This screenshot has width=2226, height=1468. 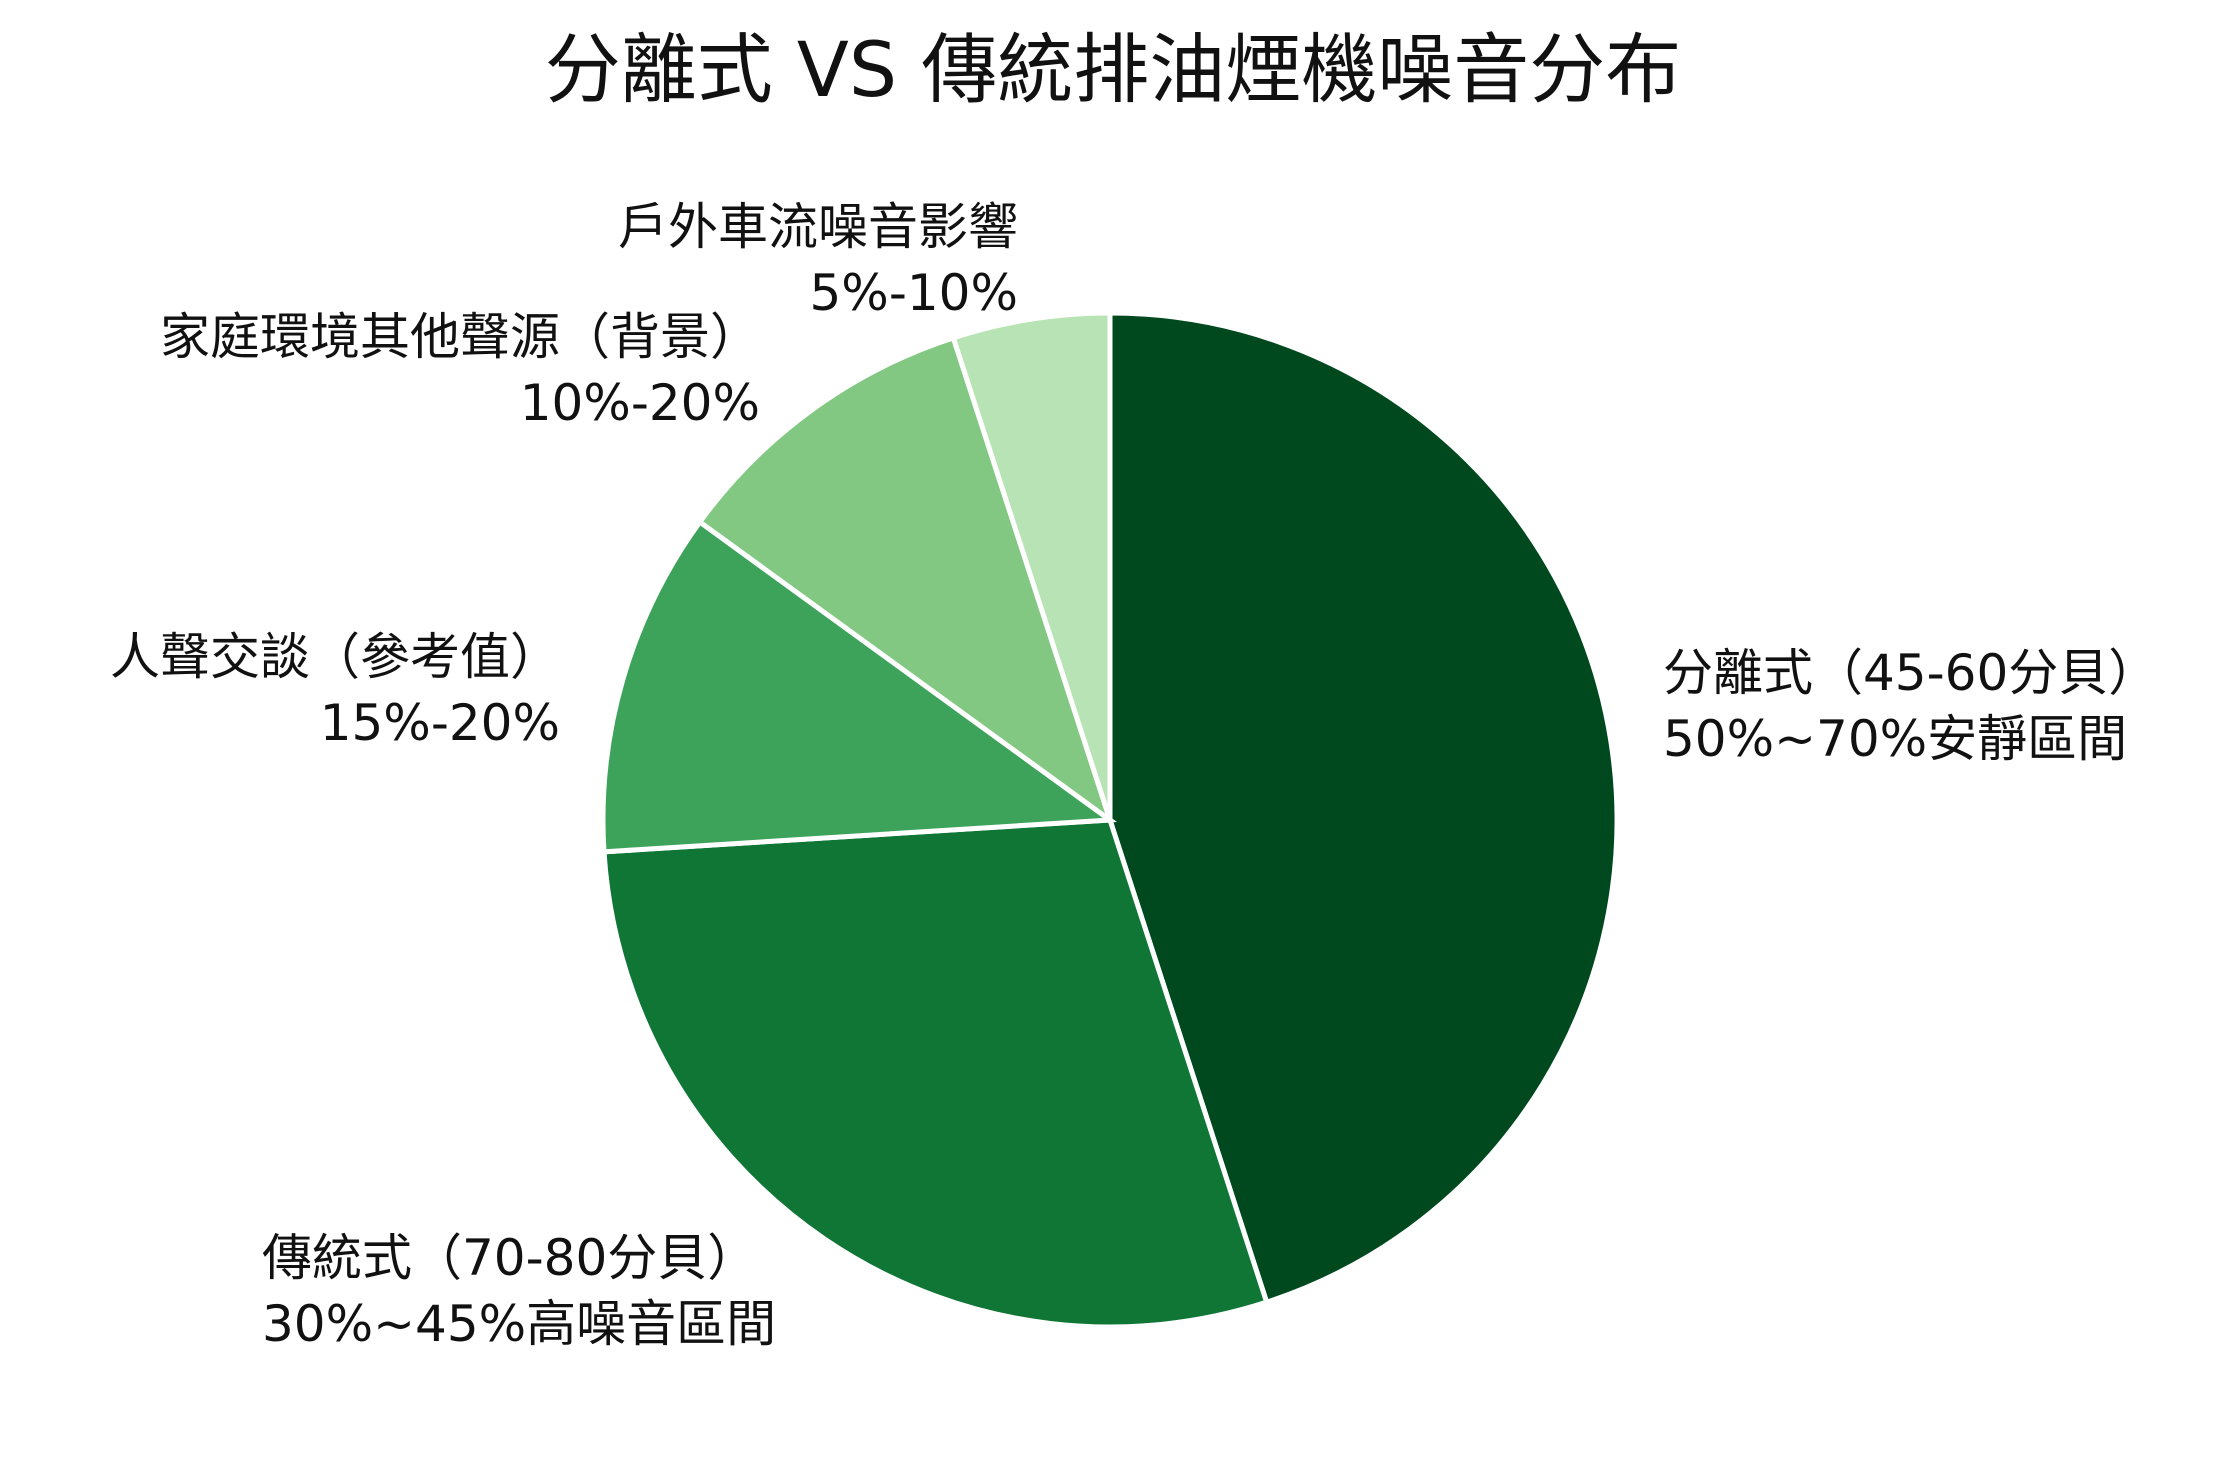 What do you see at coordinates (335, 657) in the screenshot?
I see `slice-label-3: 人聲交談（參考值）` at bounding box center [335, 657].